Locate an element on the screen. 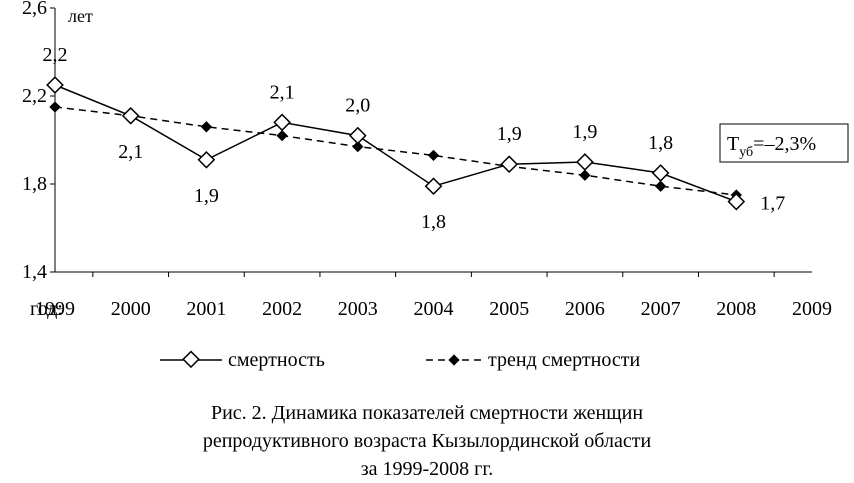 The height and width of the screenshot is (483, 854). legend-marker-trend is located at coordinates (454, 360).